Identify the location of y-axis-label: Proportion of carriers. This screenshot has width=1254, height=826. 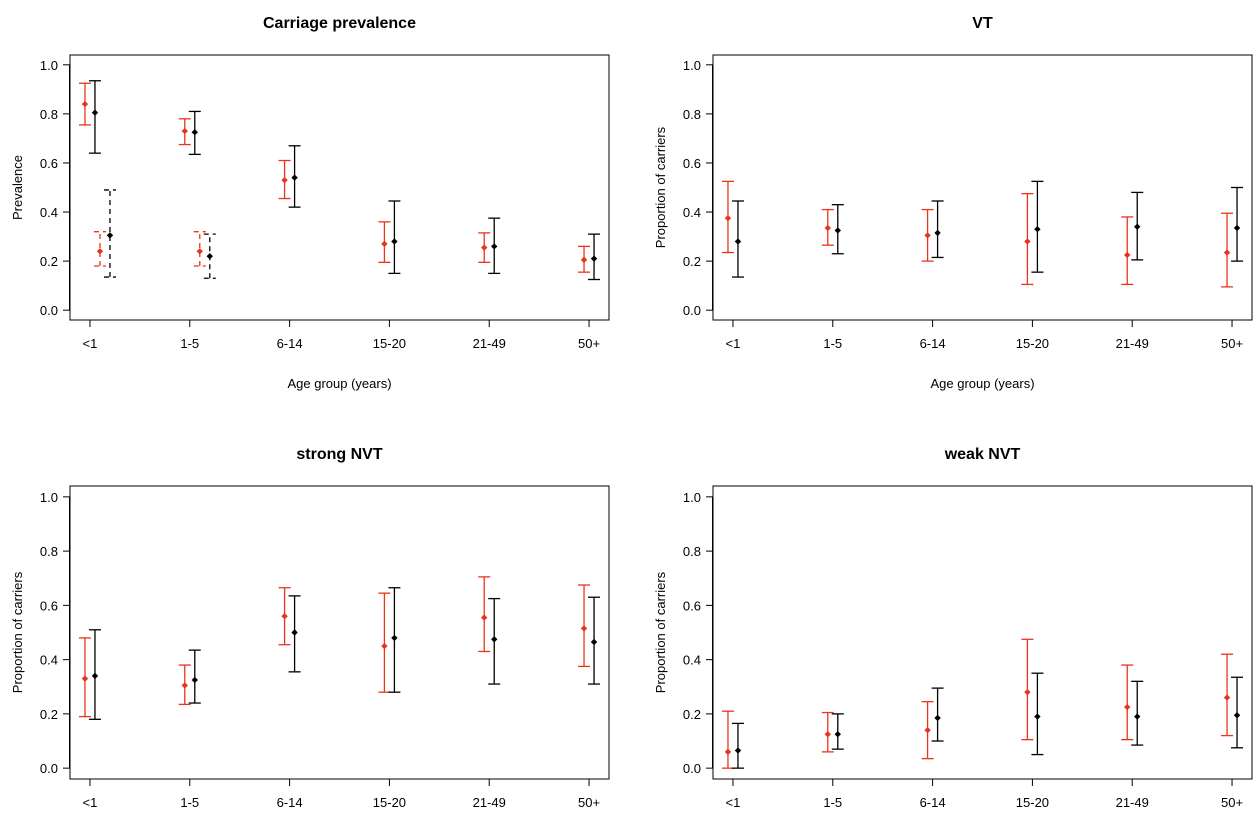
(660, 632).